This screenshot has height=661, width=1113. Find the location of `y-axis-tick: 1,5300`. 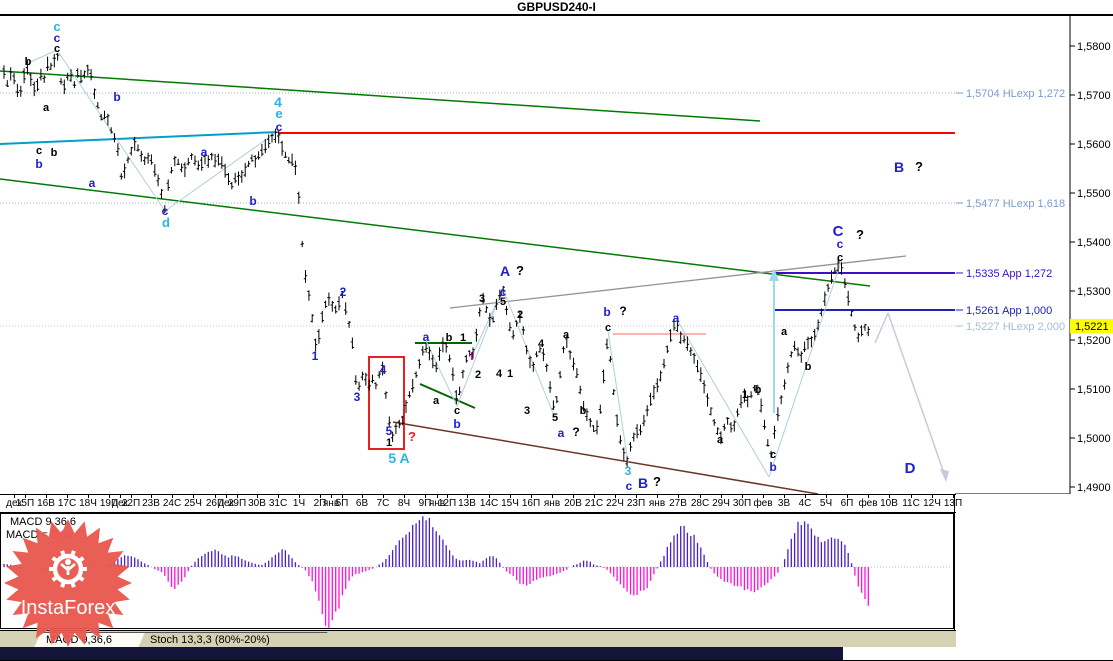

y-axis-tick: 1,5300 is located at coordinates (1094, 292).